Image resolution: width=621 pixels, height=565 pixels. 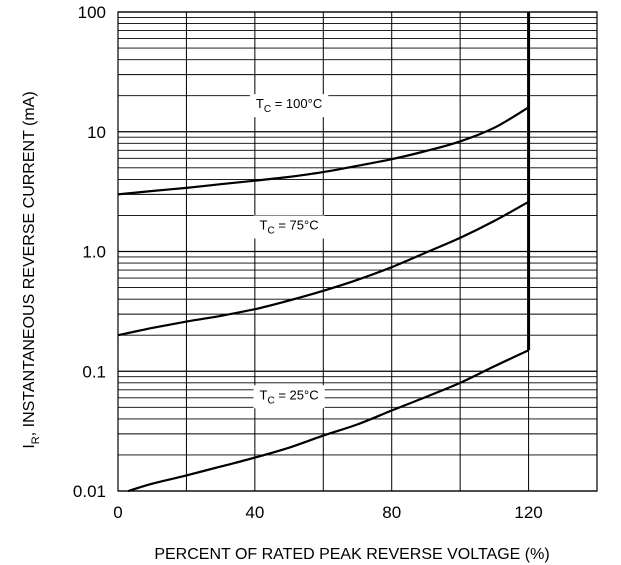 I want to click on series-label-value: = 100°C, so click(x=296, y=103).